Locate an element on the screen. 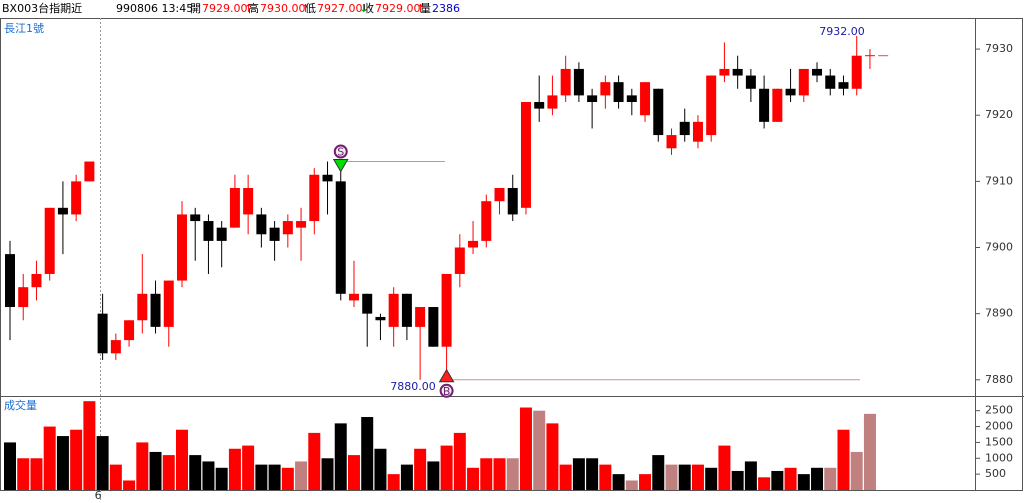 This screenshot has width=1024, height=503. price-annotation: 7880.00 is located at coordinates (413, 386).